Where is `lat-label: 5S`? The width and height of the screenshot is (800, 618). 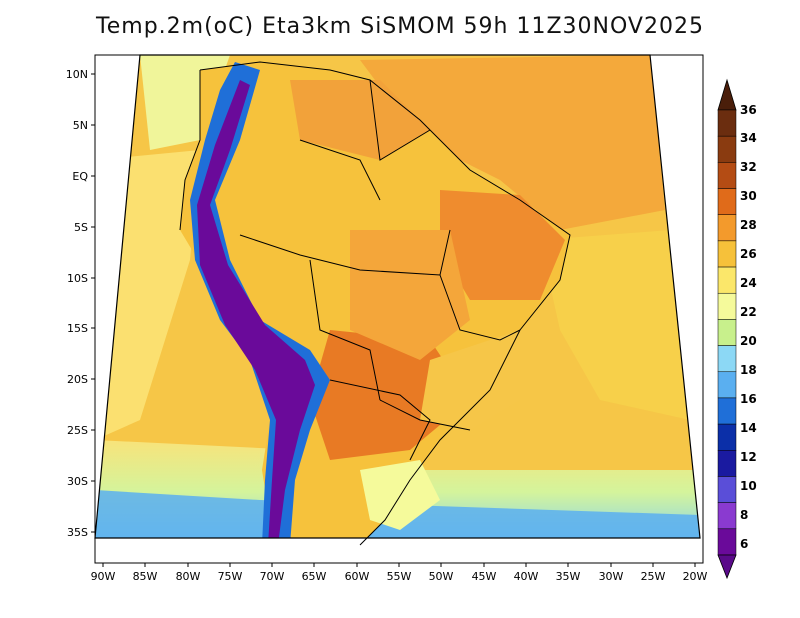
lat-label: 5S is located at coordinates (81, 227).